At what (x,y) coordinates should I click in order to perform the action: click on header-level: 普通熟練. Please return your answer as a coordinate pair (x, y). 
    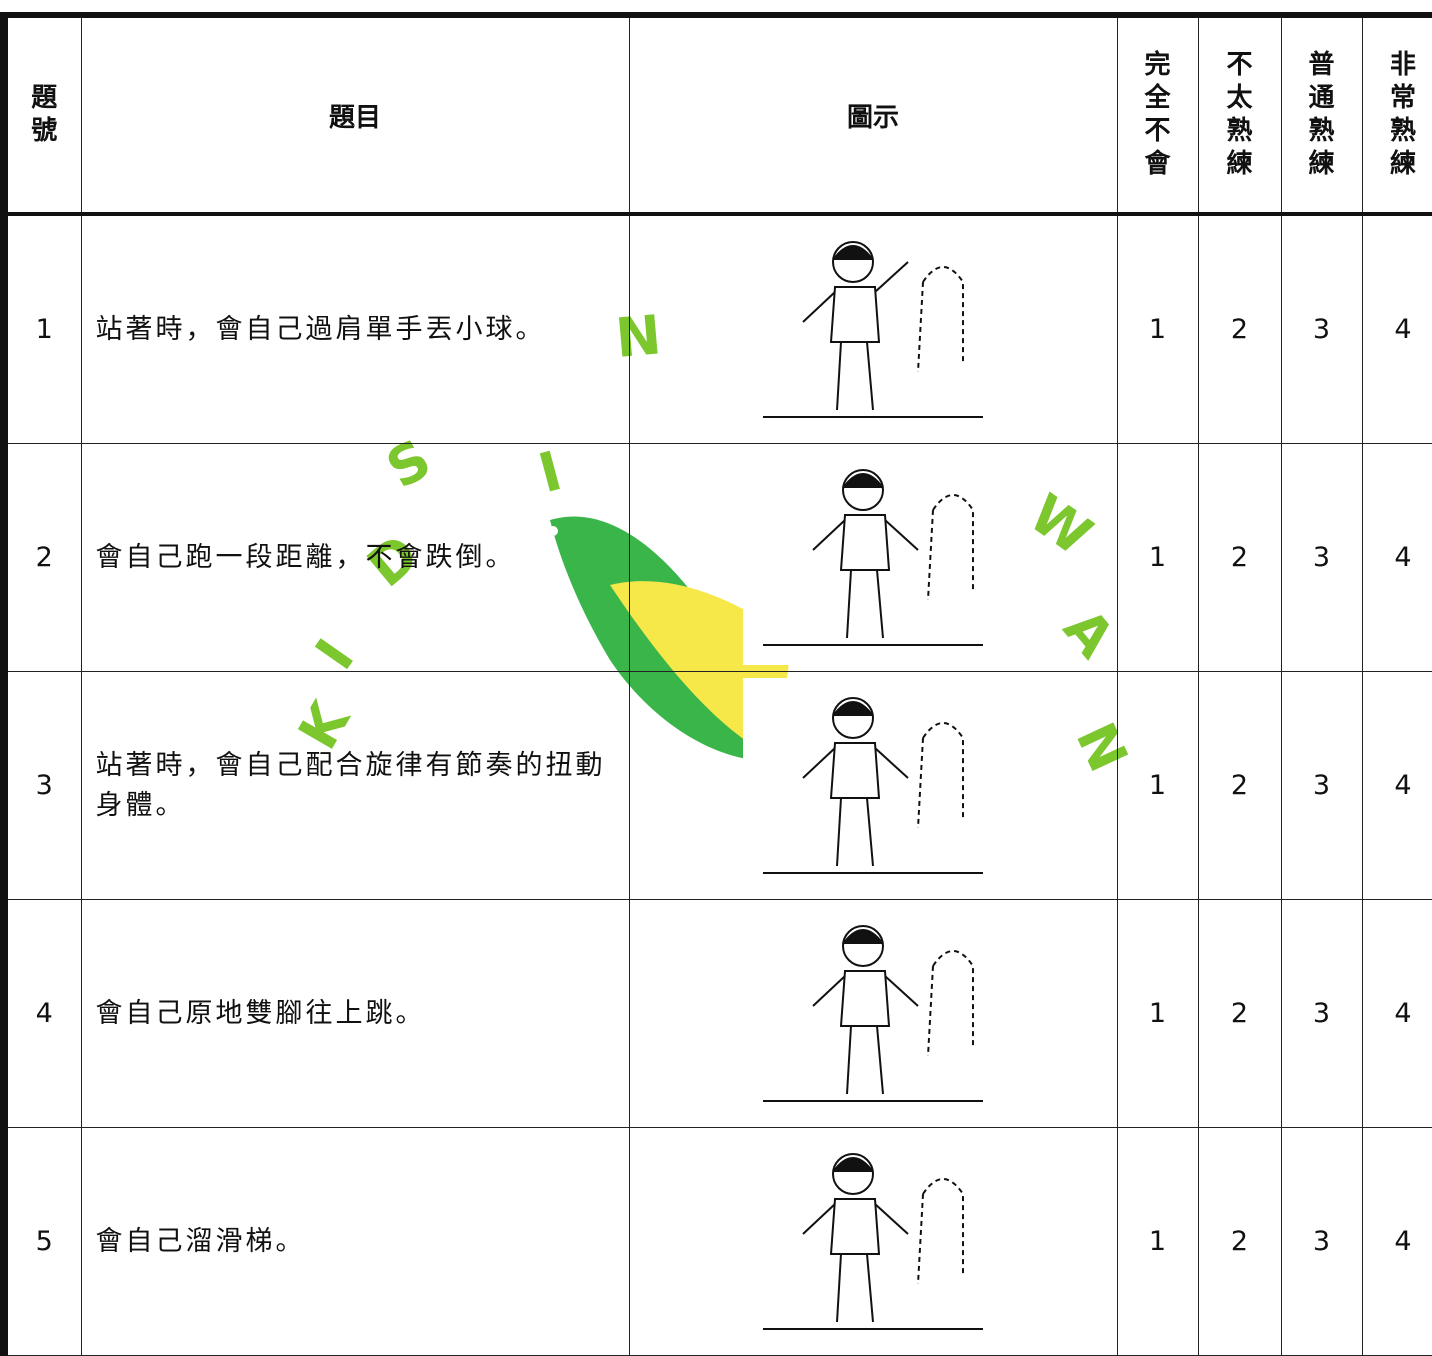
    Looking at the image, I should click on (1321, 114).